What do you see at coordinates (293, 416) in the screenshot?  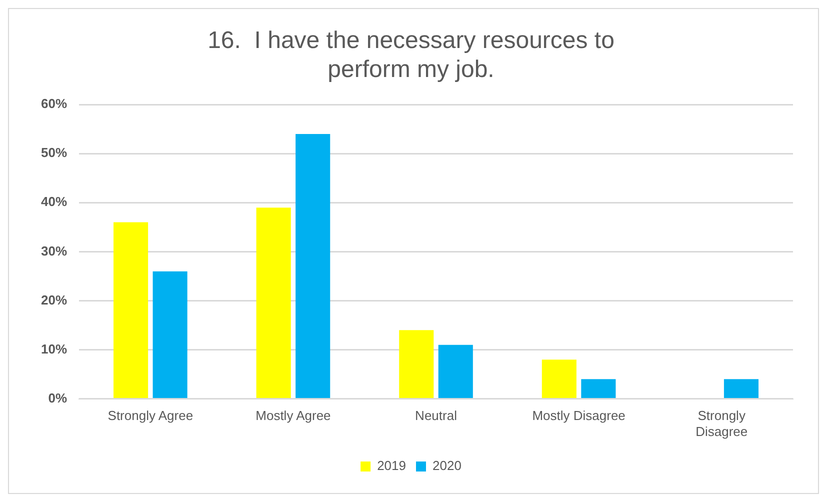 I see `x-tick-label: Mostly Agree` at bounding box center [293, 416].